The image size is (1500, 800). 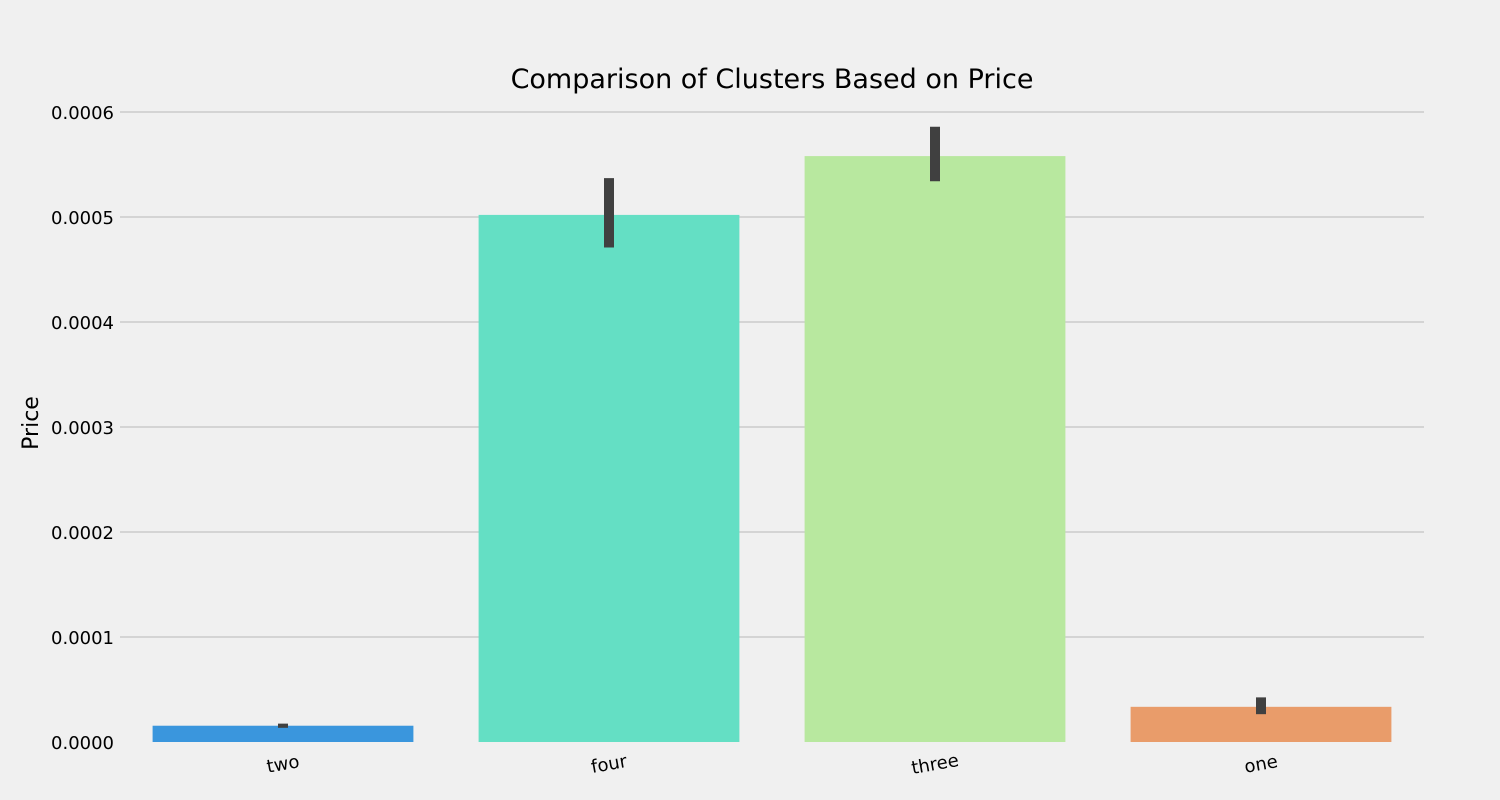 I want to click on y-axis-label: Price, so click(x=31, y=423).